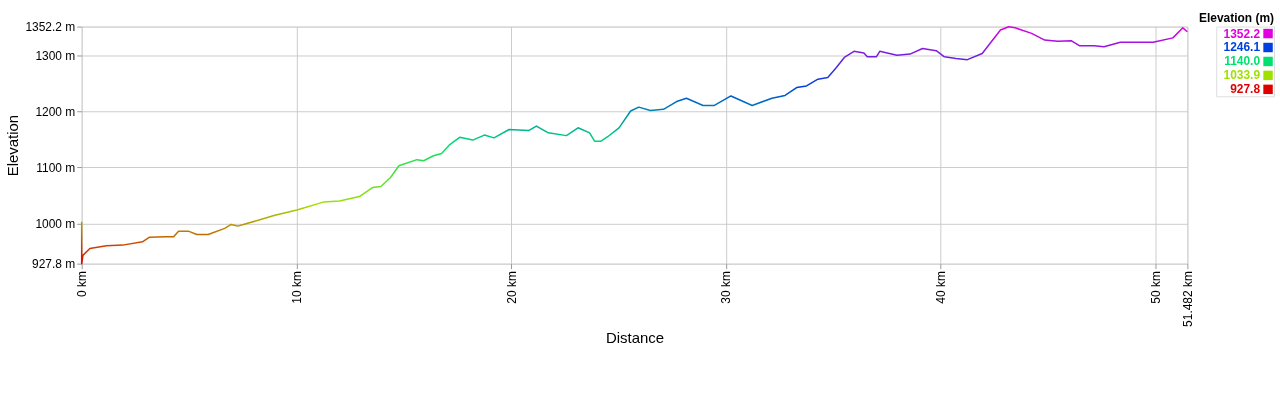 This screenshot has width=1280, height=400. What do you see at coordinates (56, 167) in the screenshot?
I see `y-tick-label: 1100 m` at bounding box center [56, 167].